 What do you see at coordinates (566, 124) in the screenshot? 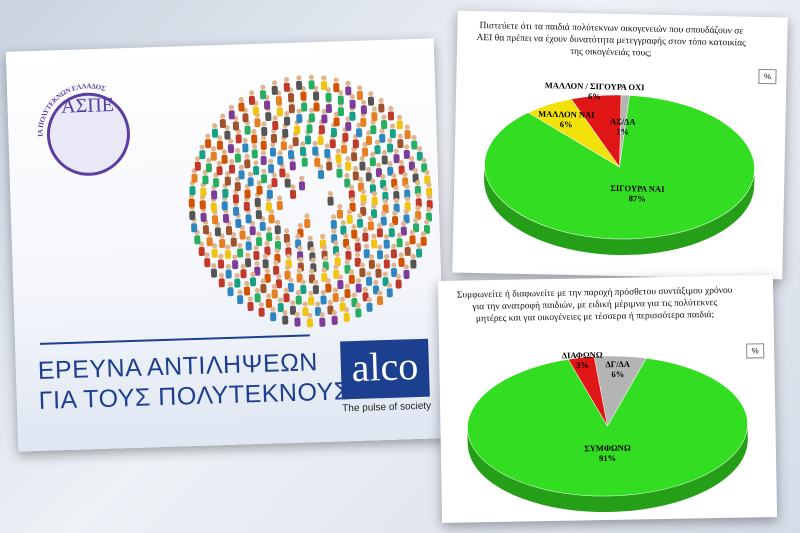
I see `slice-value: 6%` at bounding box center [566, 124].